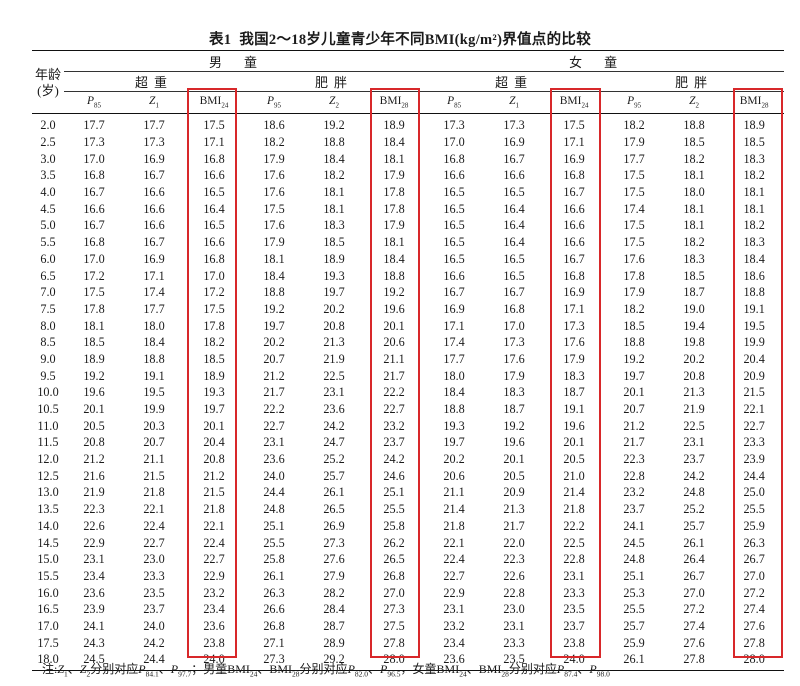  What do you see at coordinates (454, 492) in the screenshot?
I see `value-cell: 21.1` at bounding box center [454, 492].